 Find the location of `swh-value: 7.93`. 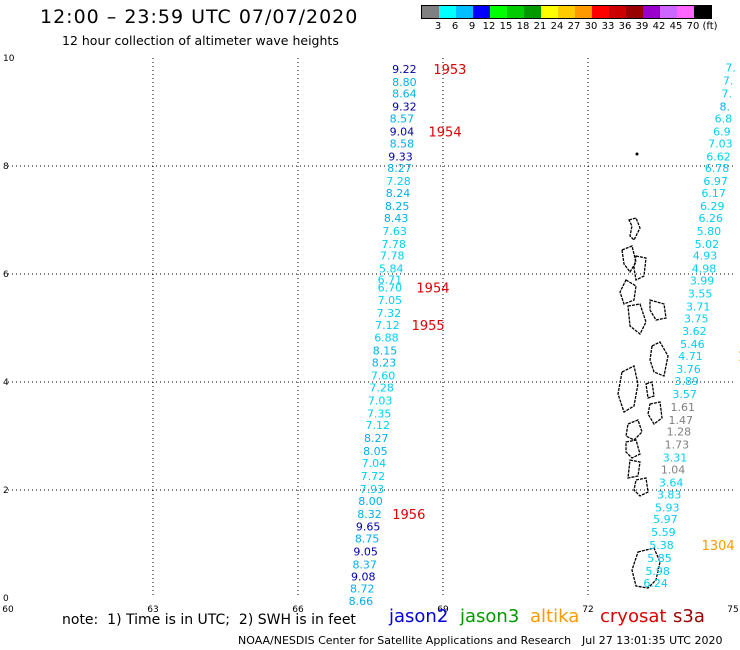

swh-value: 7.93 is located at coordinates (372, 489).